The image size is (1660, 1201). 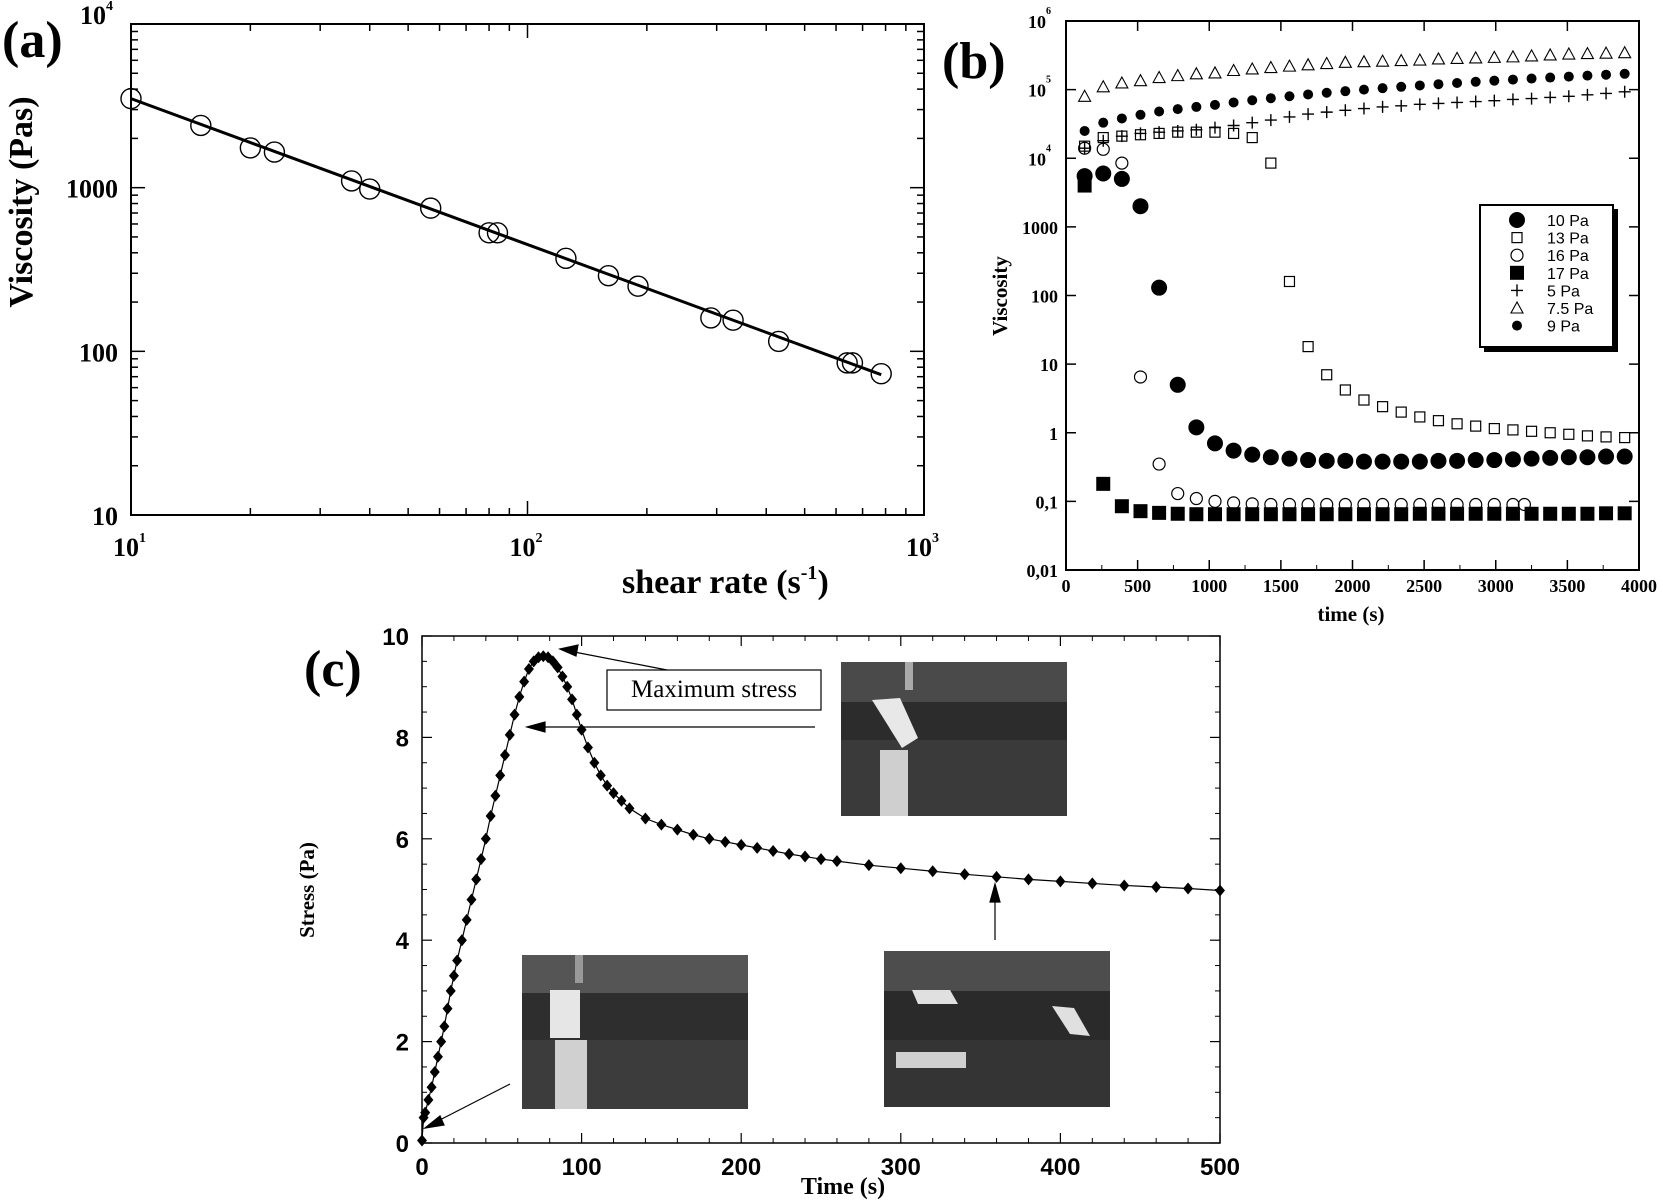 What do you see at coordinates (809, 573) in the screenshot?
I see `panel-a-xlabel-sup: -1` at bounding box center [809, 573].